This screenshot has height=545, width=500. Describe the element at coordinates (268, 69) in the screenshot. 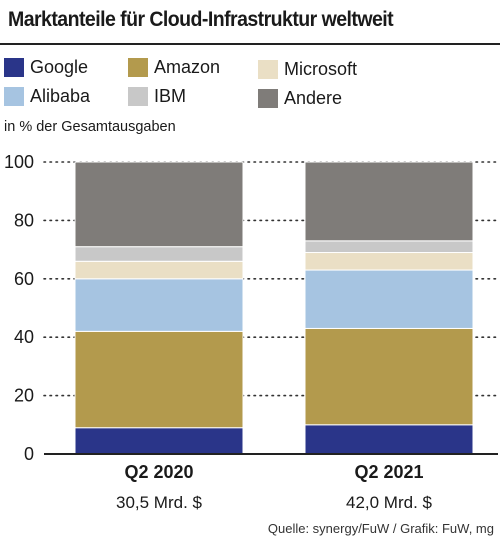

I see `legend-swatch-microsoft` at that location.